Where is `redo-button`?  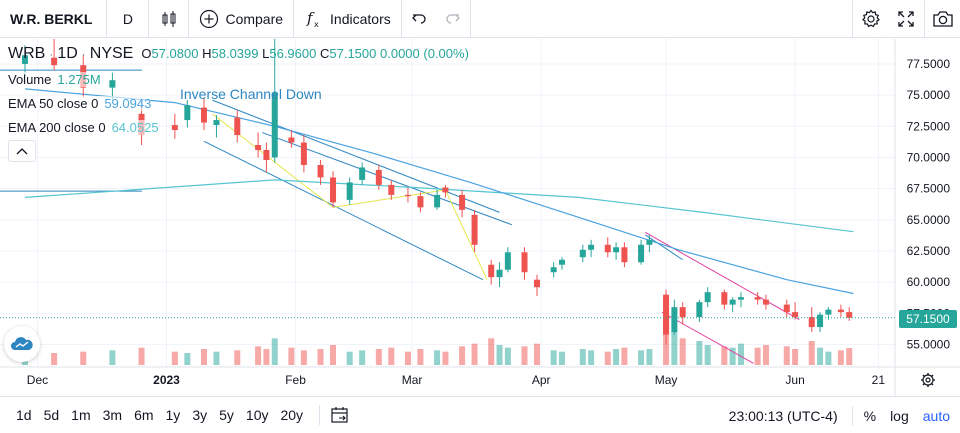 redo-button is located at coordinates (453, 19).